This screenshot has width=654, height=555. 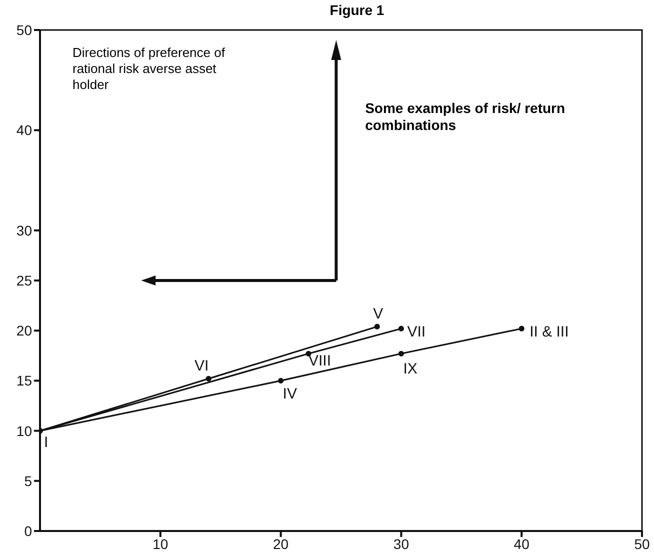 What do you see at coordinates (24, 380) in the screenshot?
I see `y-tick-label: 15` at bounding box center [24, 380].